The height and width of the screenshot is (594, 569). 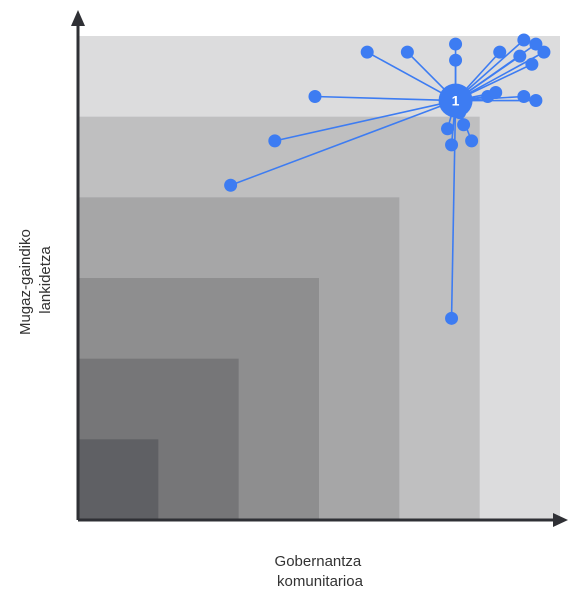 I want to click on x-axis-label: Gobernantza komunitarioa, so click(x=320, y=571).